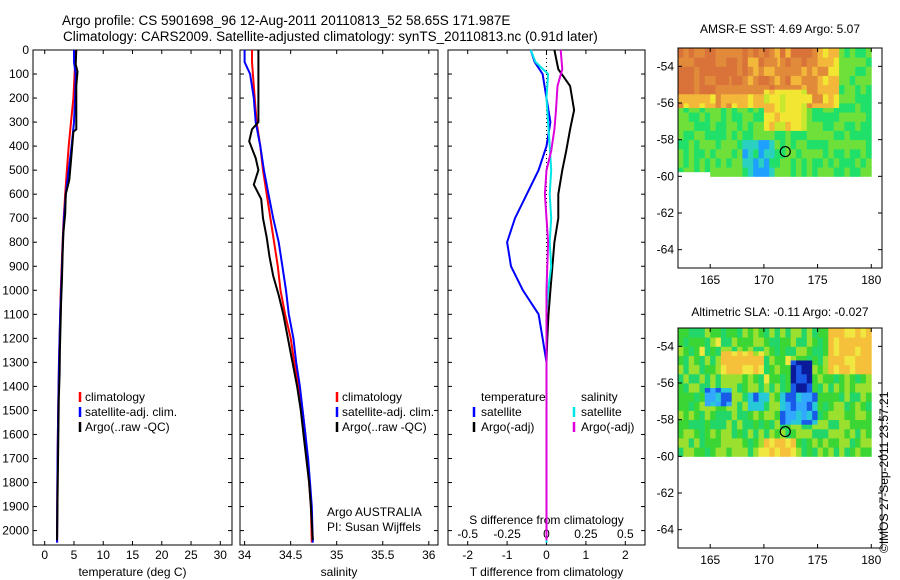 The height and width of the screenshot is (580, 900). What do you see at coordinates (19, 266) in the screenshot?
I see `y-tick-label: 900` at bounding box center [19, 266].